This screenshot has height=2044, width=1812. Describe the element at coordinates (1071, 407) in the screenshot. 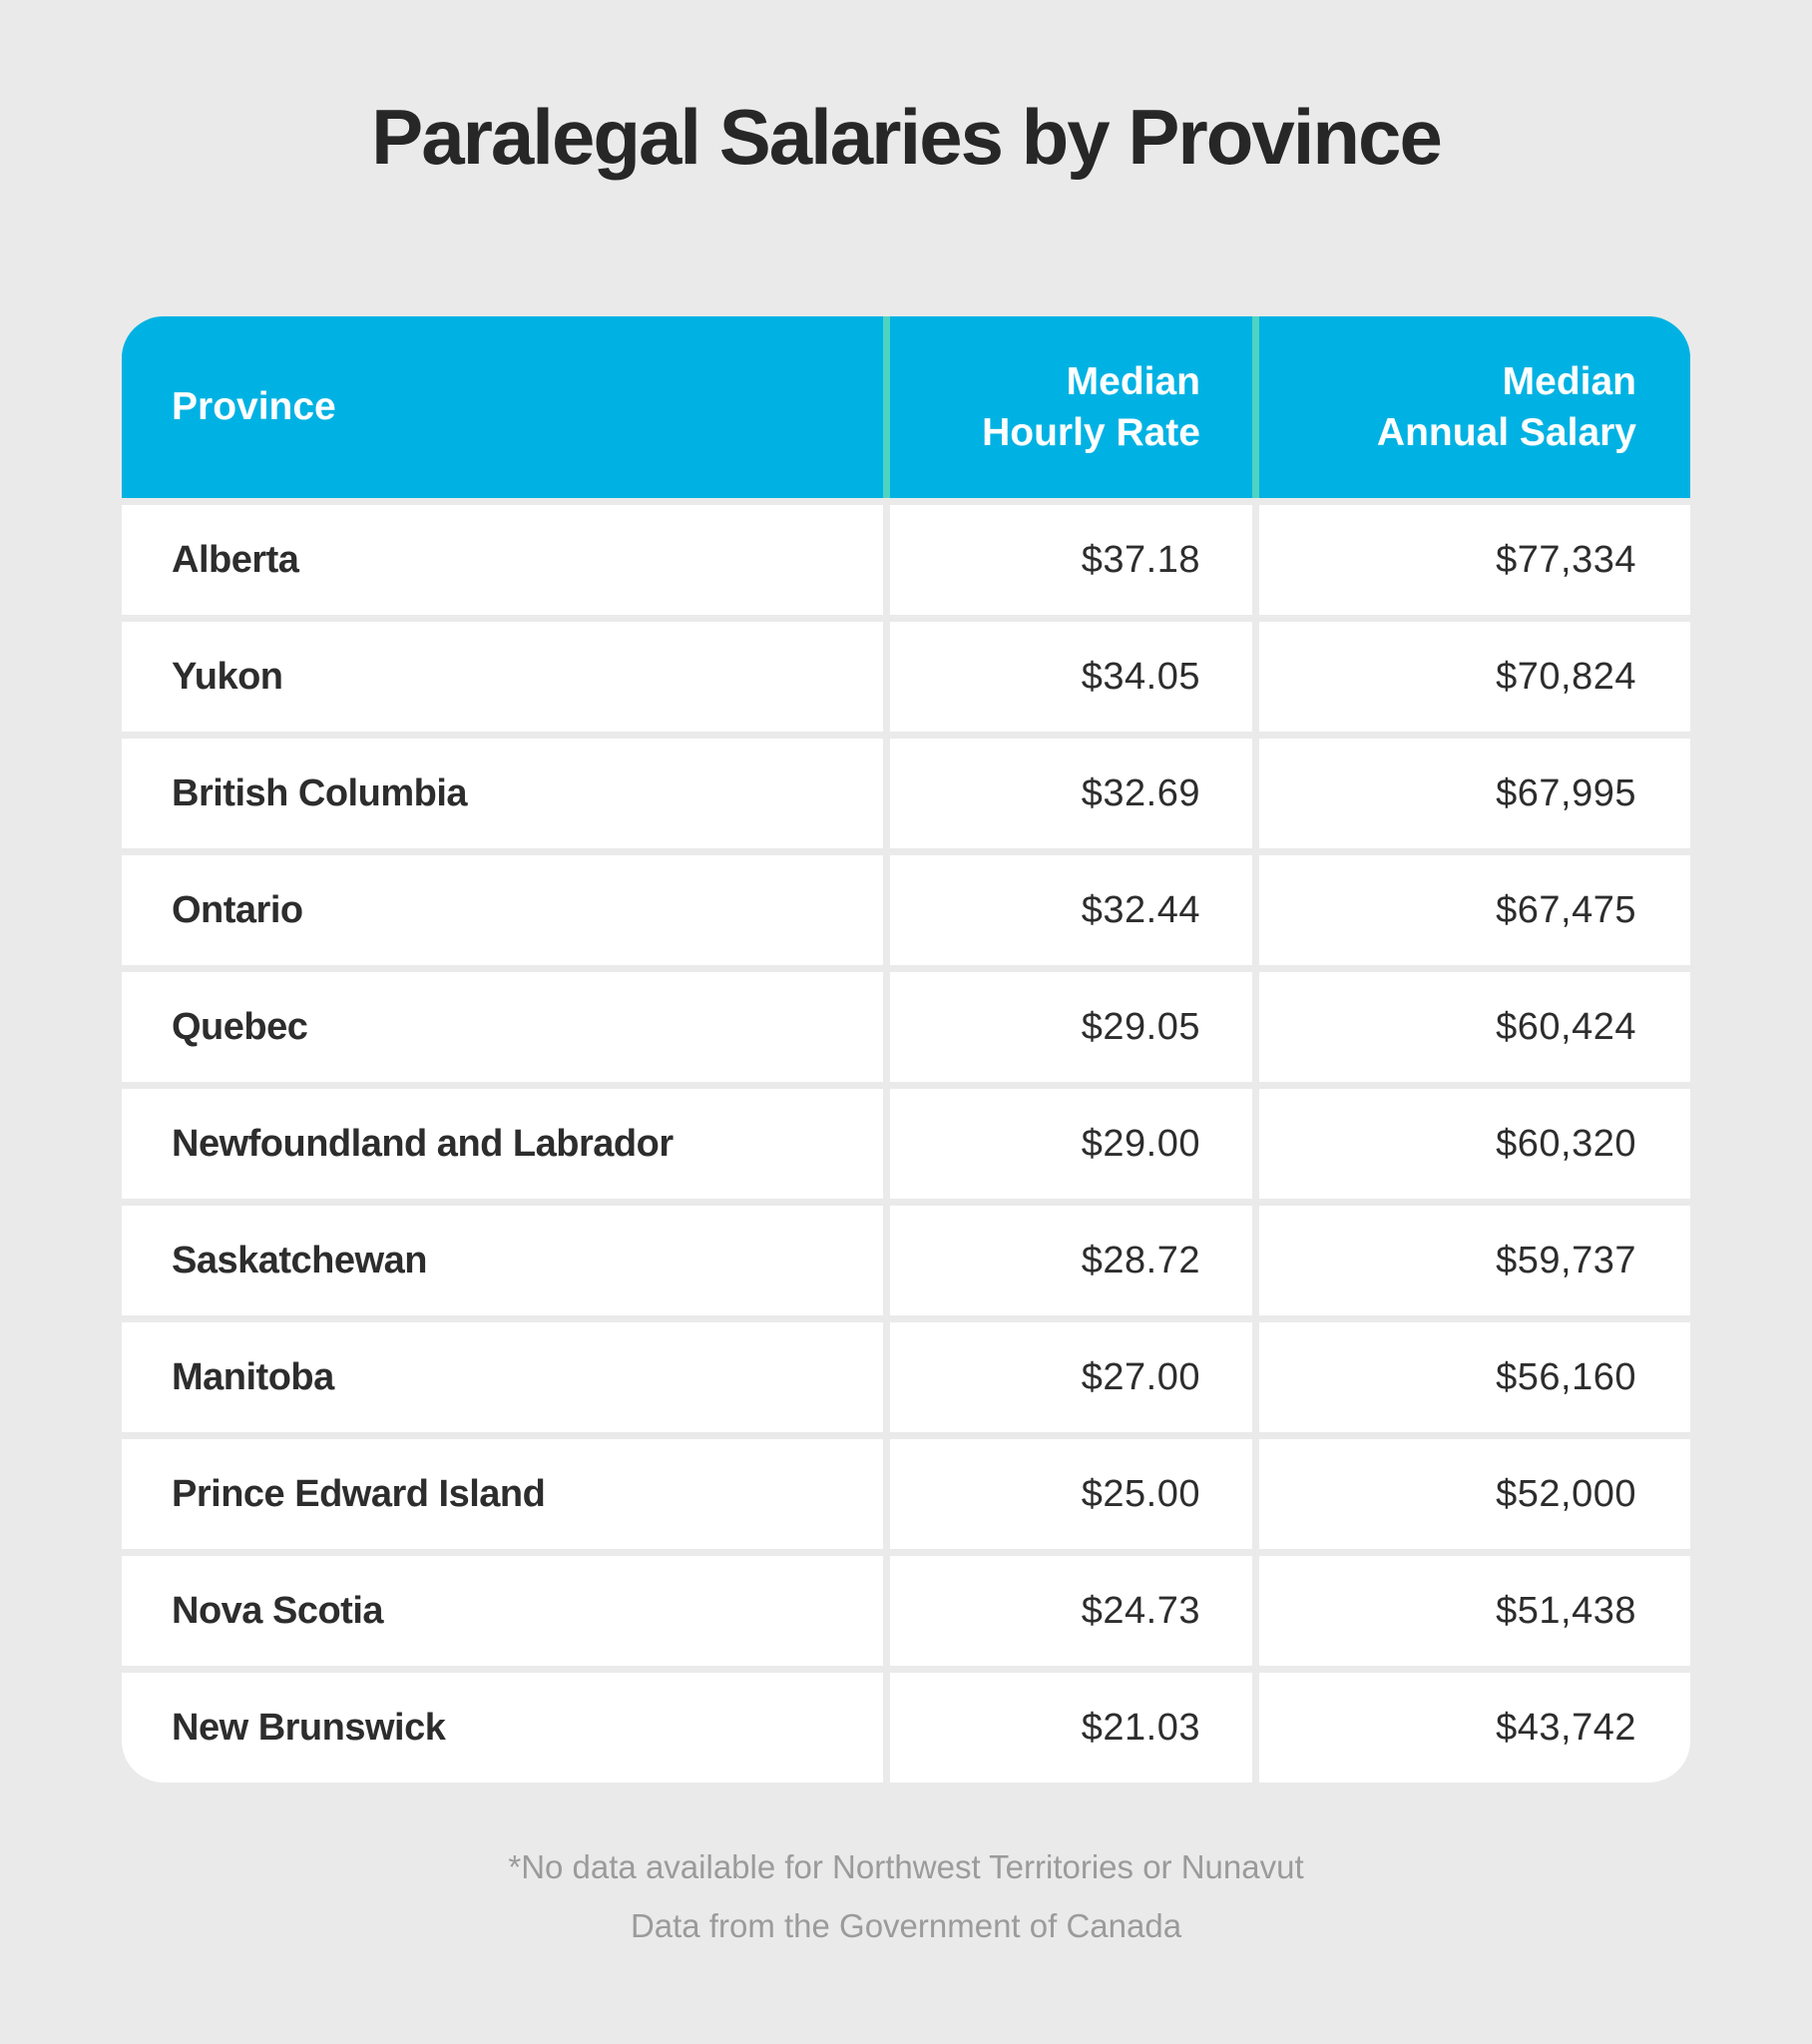

I see `header-hourly-cell: Median Hourly Rate` at that location.